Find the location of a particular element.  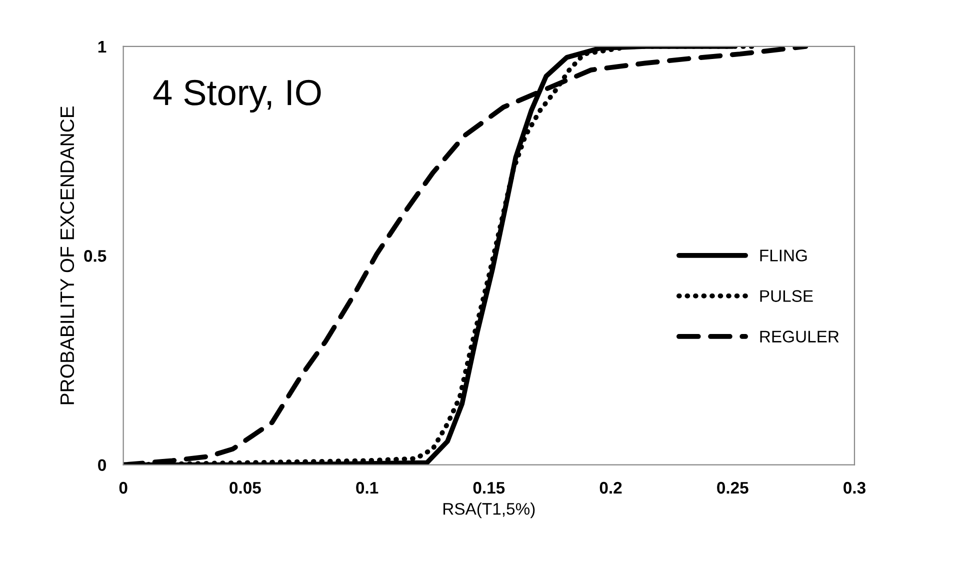

x-tick-label: 0.1 is located at coordinates (367, 488).